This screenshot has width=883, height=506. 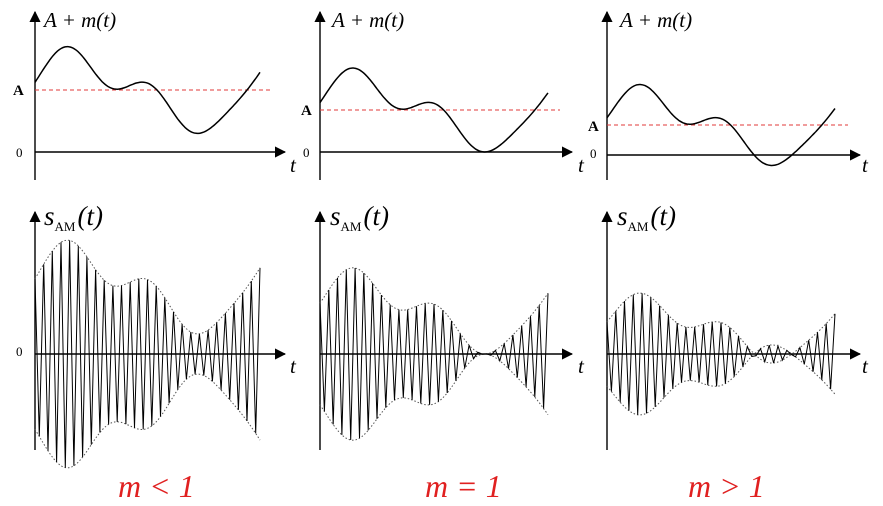 What do you see at coordinates (156, 486) in the screenshot?
I see `condition-label: m < 1` at bounding box center [156, 486].